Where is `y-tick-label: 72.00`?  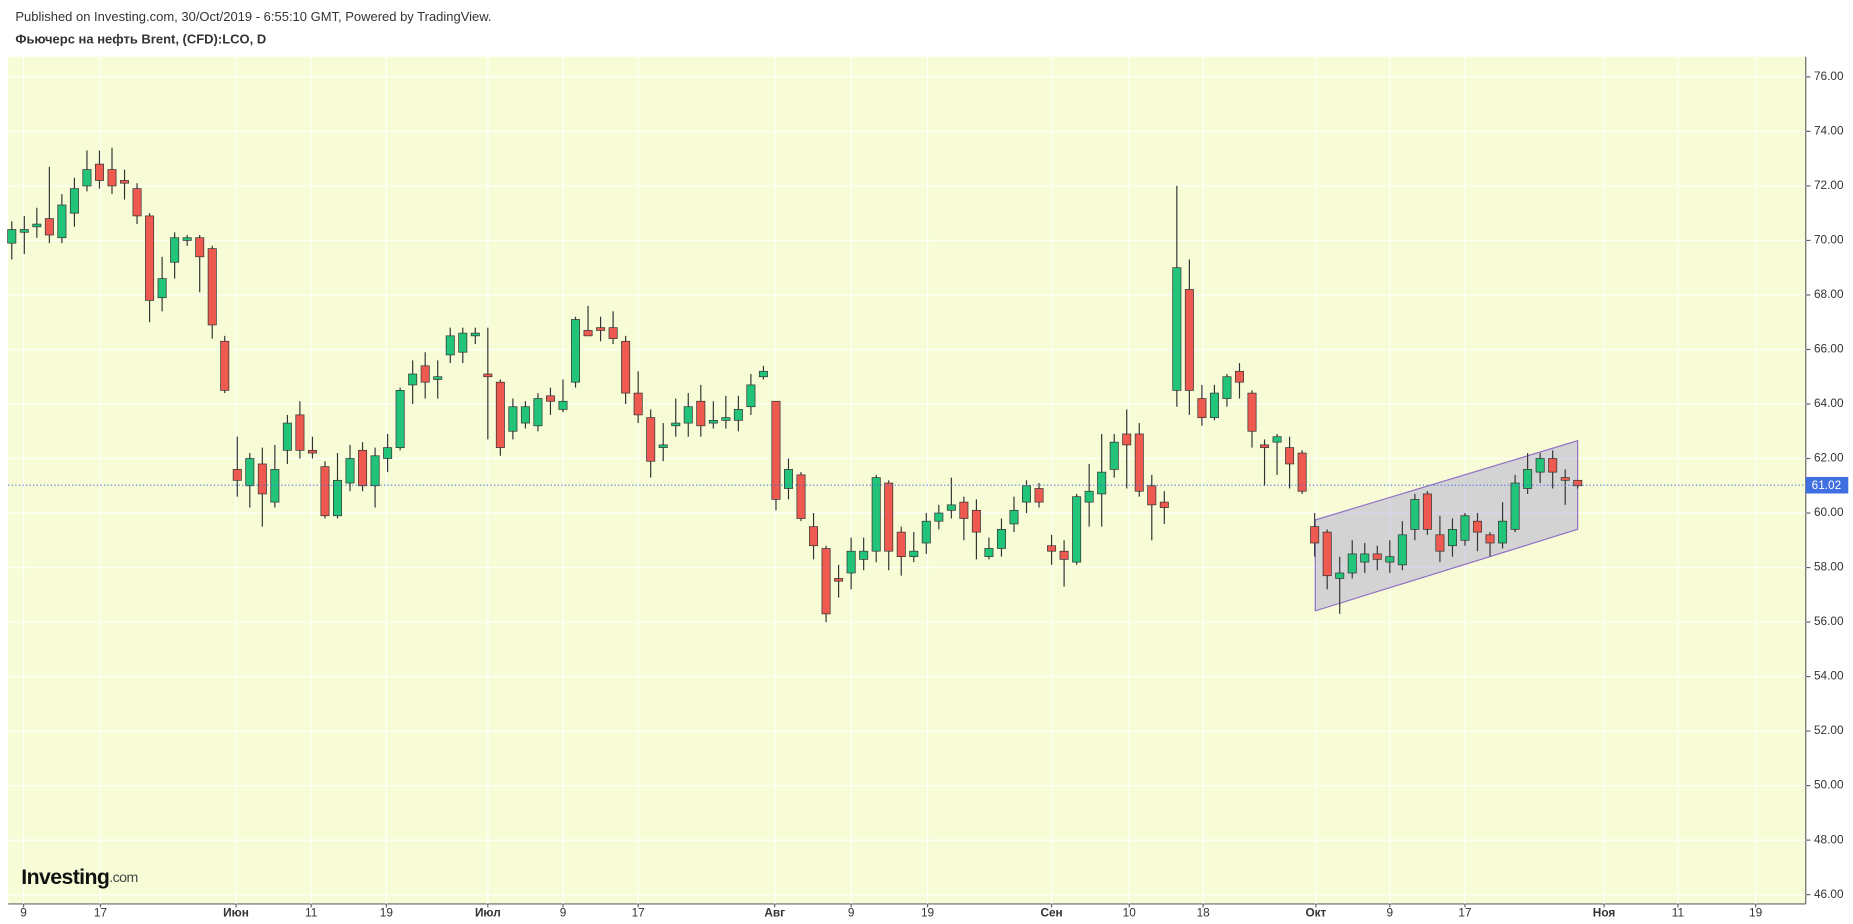
y-tick-label: 72.00 is located at coordinates (1829, 185).